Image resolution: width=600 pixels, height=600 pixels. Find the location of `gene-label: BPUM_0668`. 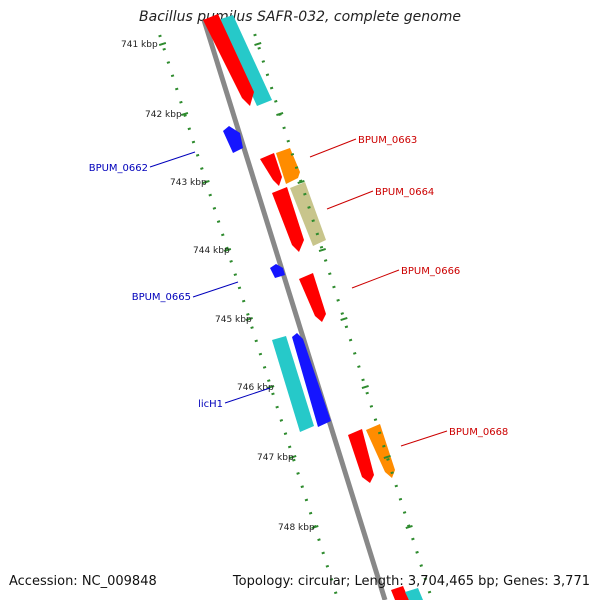

gene-label: BPUM_0668 is located at coordinates (478, 432).